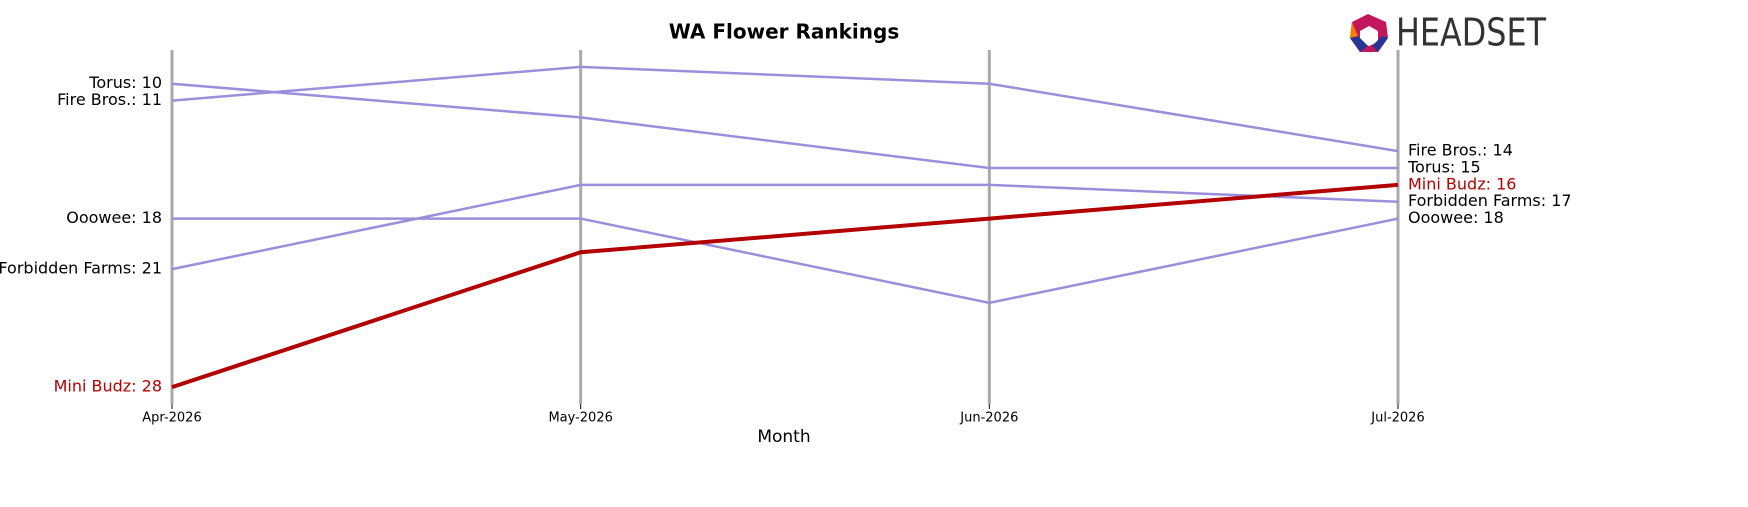 The height and width of the screenshot is (507, 1748). I want to click on x-axis-title: Month, so click(783, 437).